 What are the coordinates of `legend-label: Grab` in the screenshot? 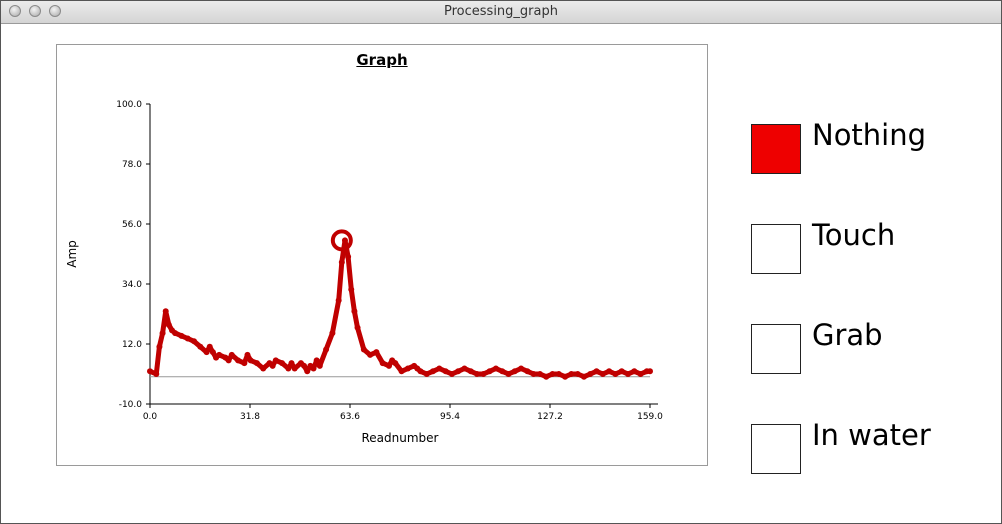 It's located at (847, 335).